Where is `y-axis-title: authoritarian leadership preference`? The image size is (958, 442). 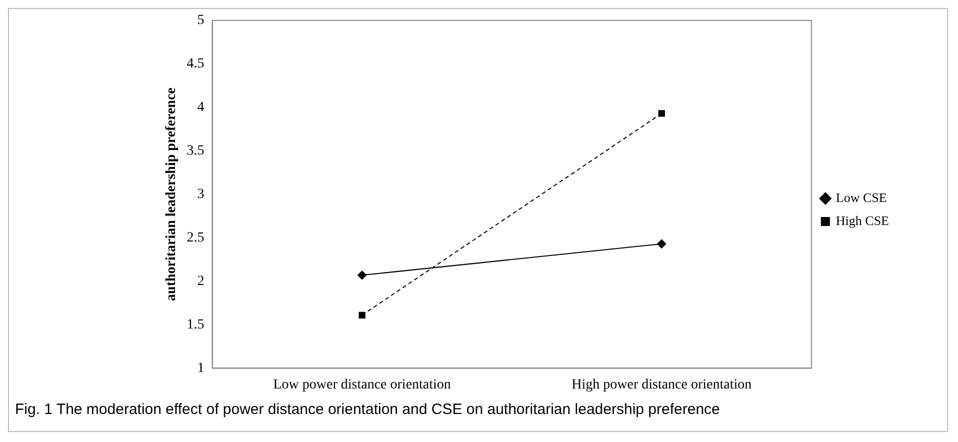 y-axis-title: authoritarian leadership preference is located at coordinates (172, 194).